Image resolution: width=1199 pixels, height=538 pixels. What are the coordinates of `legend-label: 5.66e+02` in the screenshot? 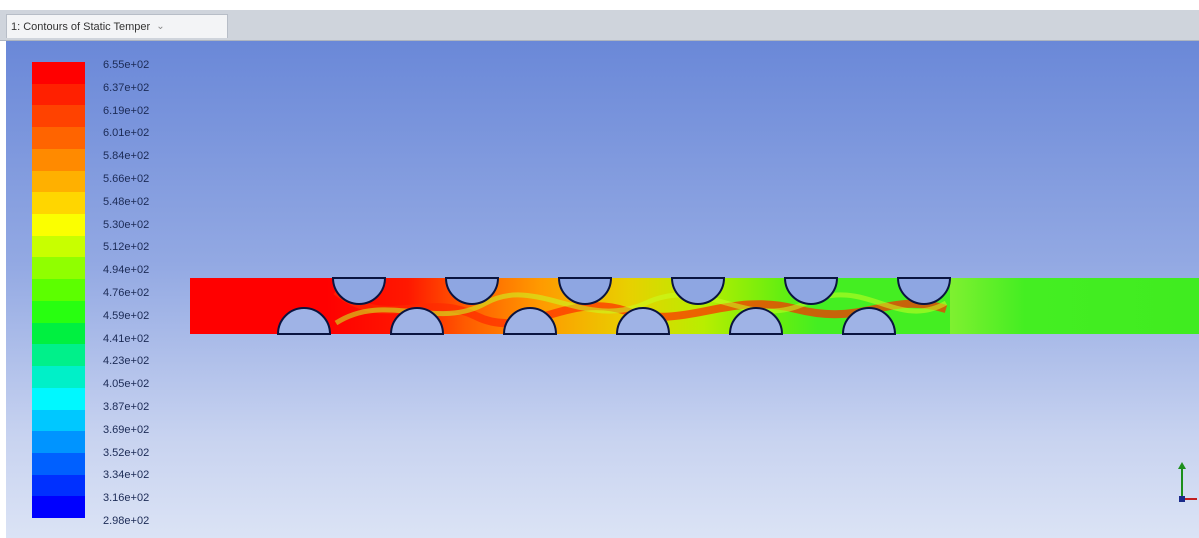 It's located at (126, 178).